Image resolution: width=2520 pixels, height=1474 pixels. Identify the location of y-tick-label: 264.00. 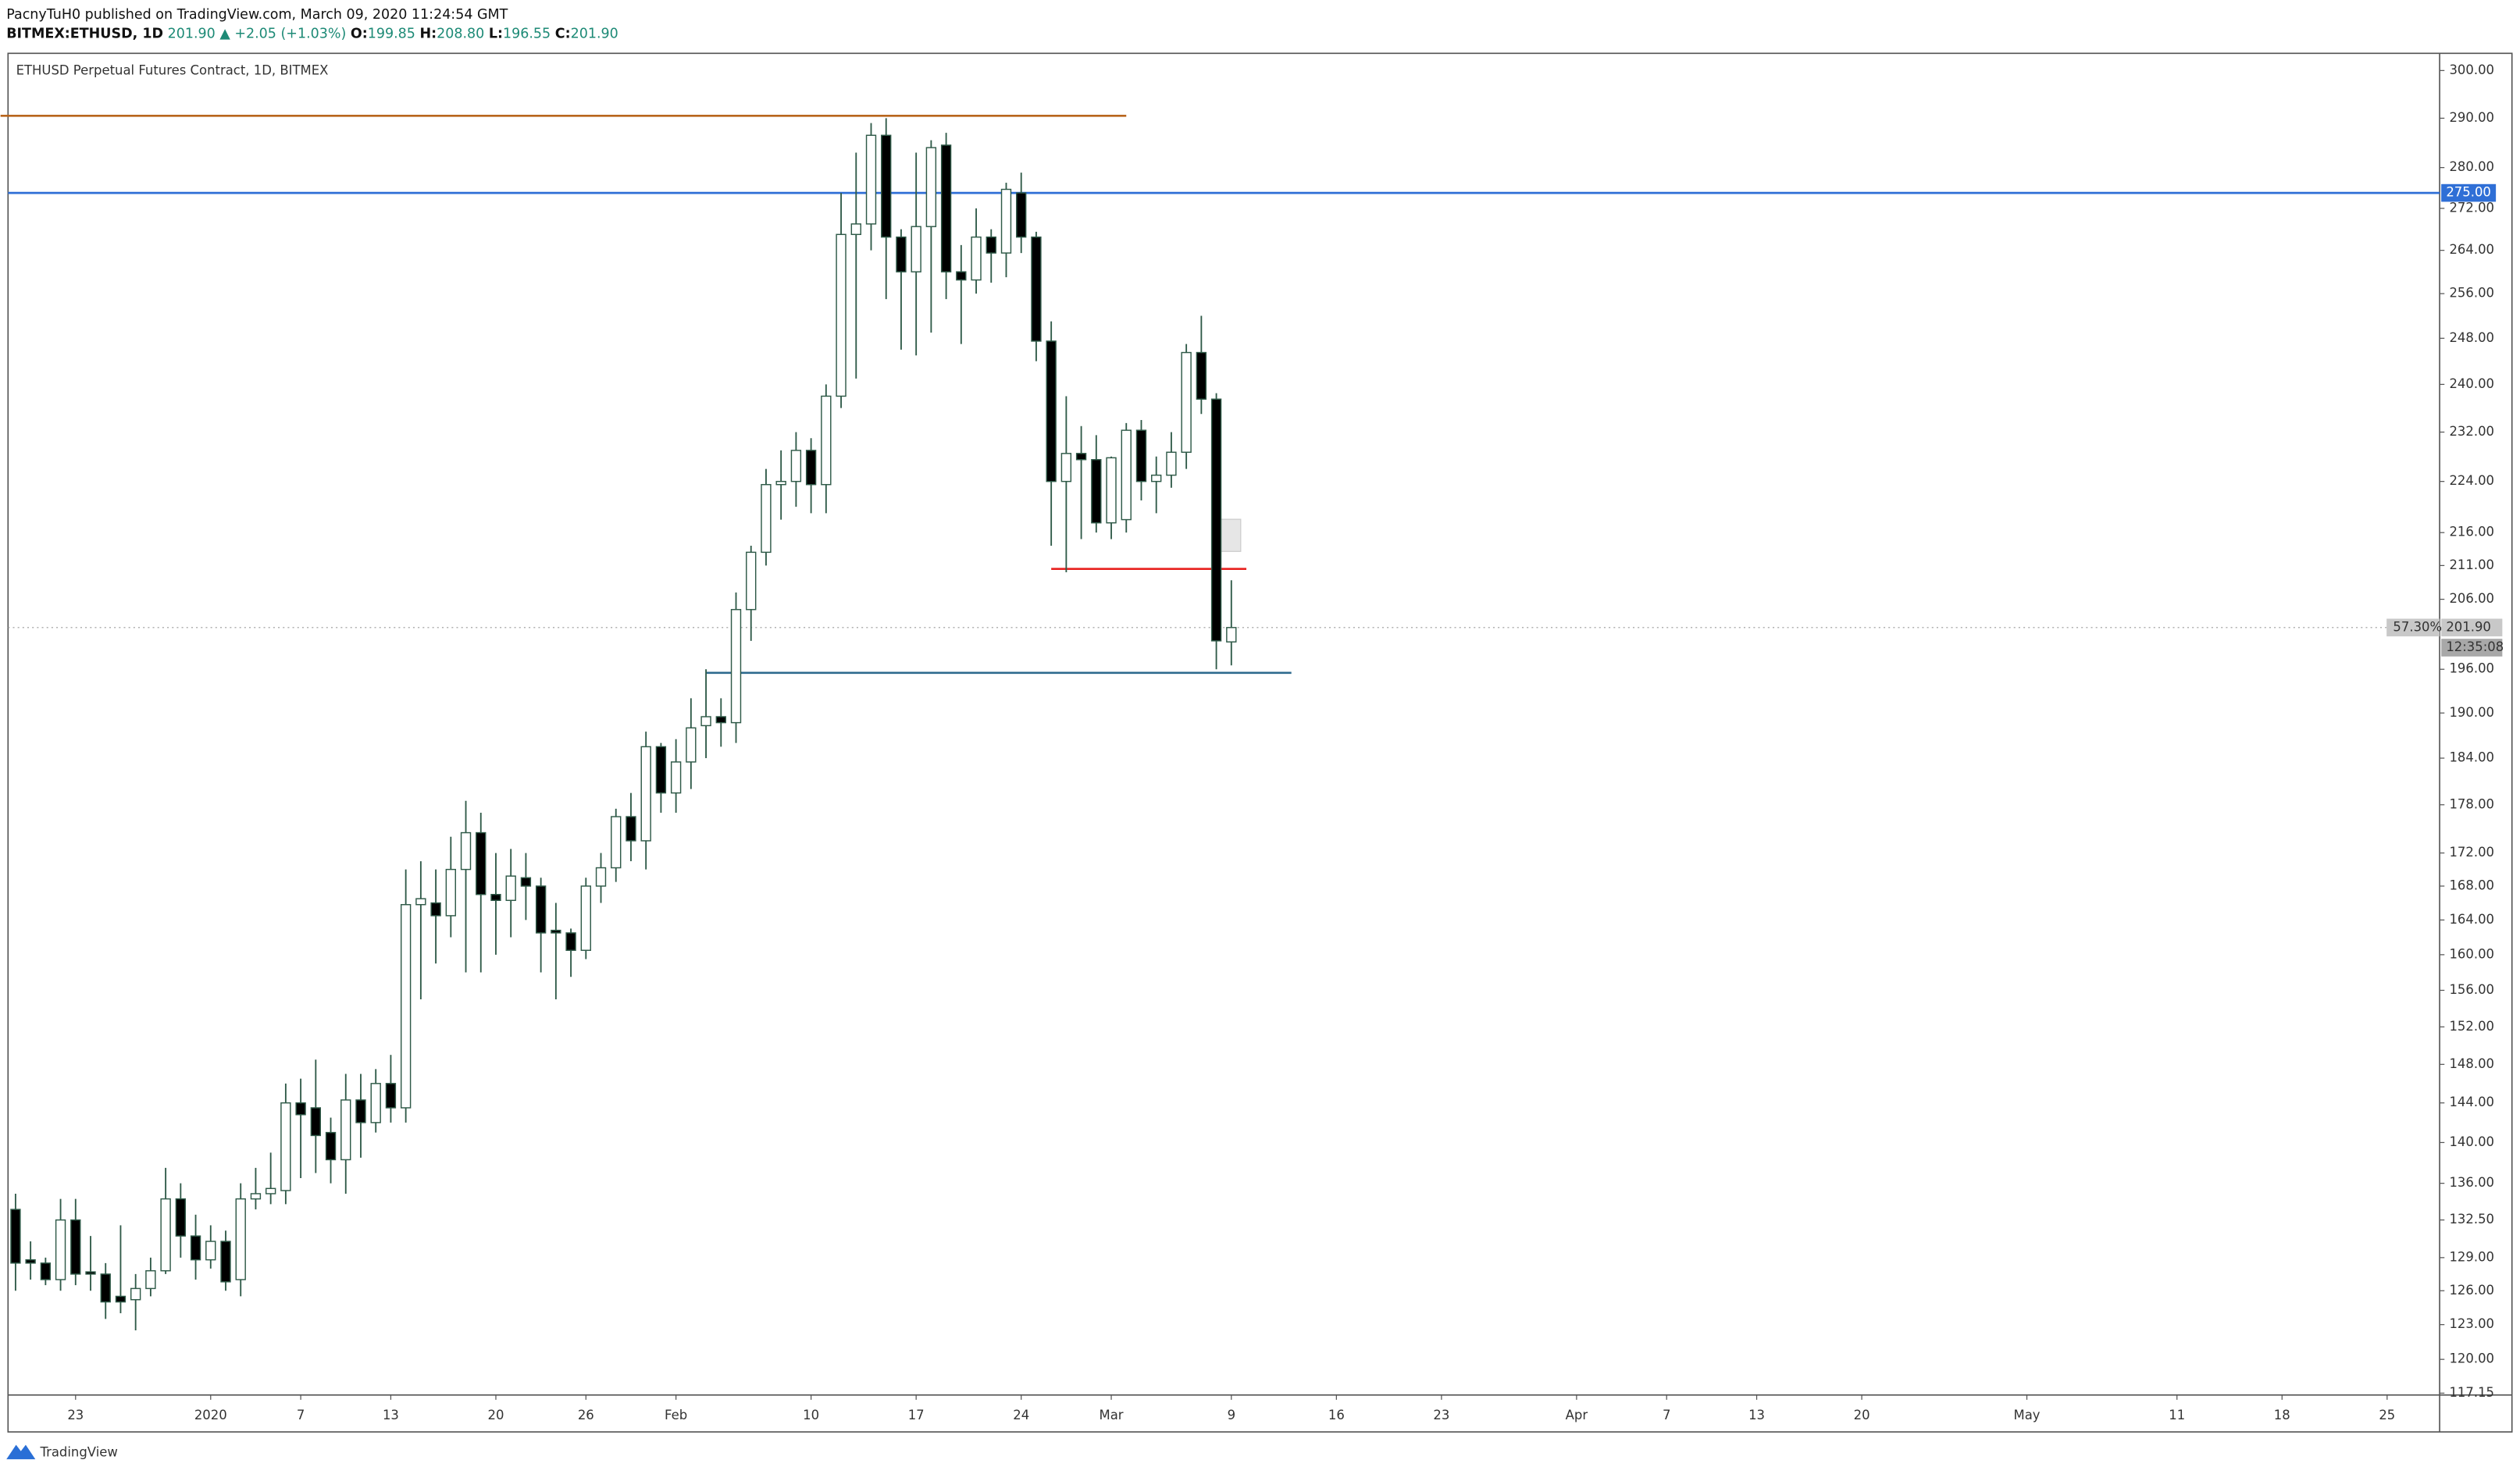
(2471, 249).